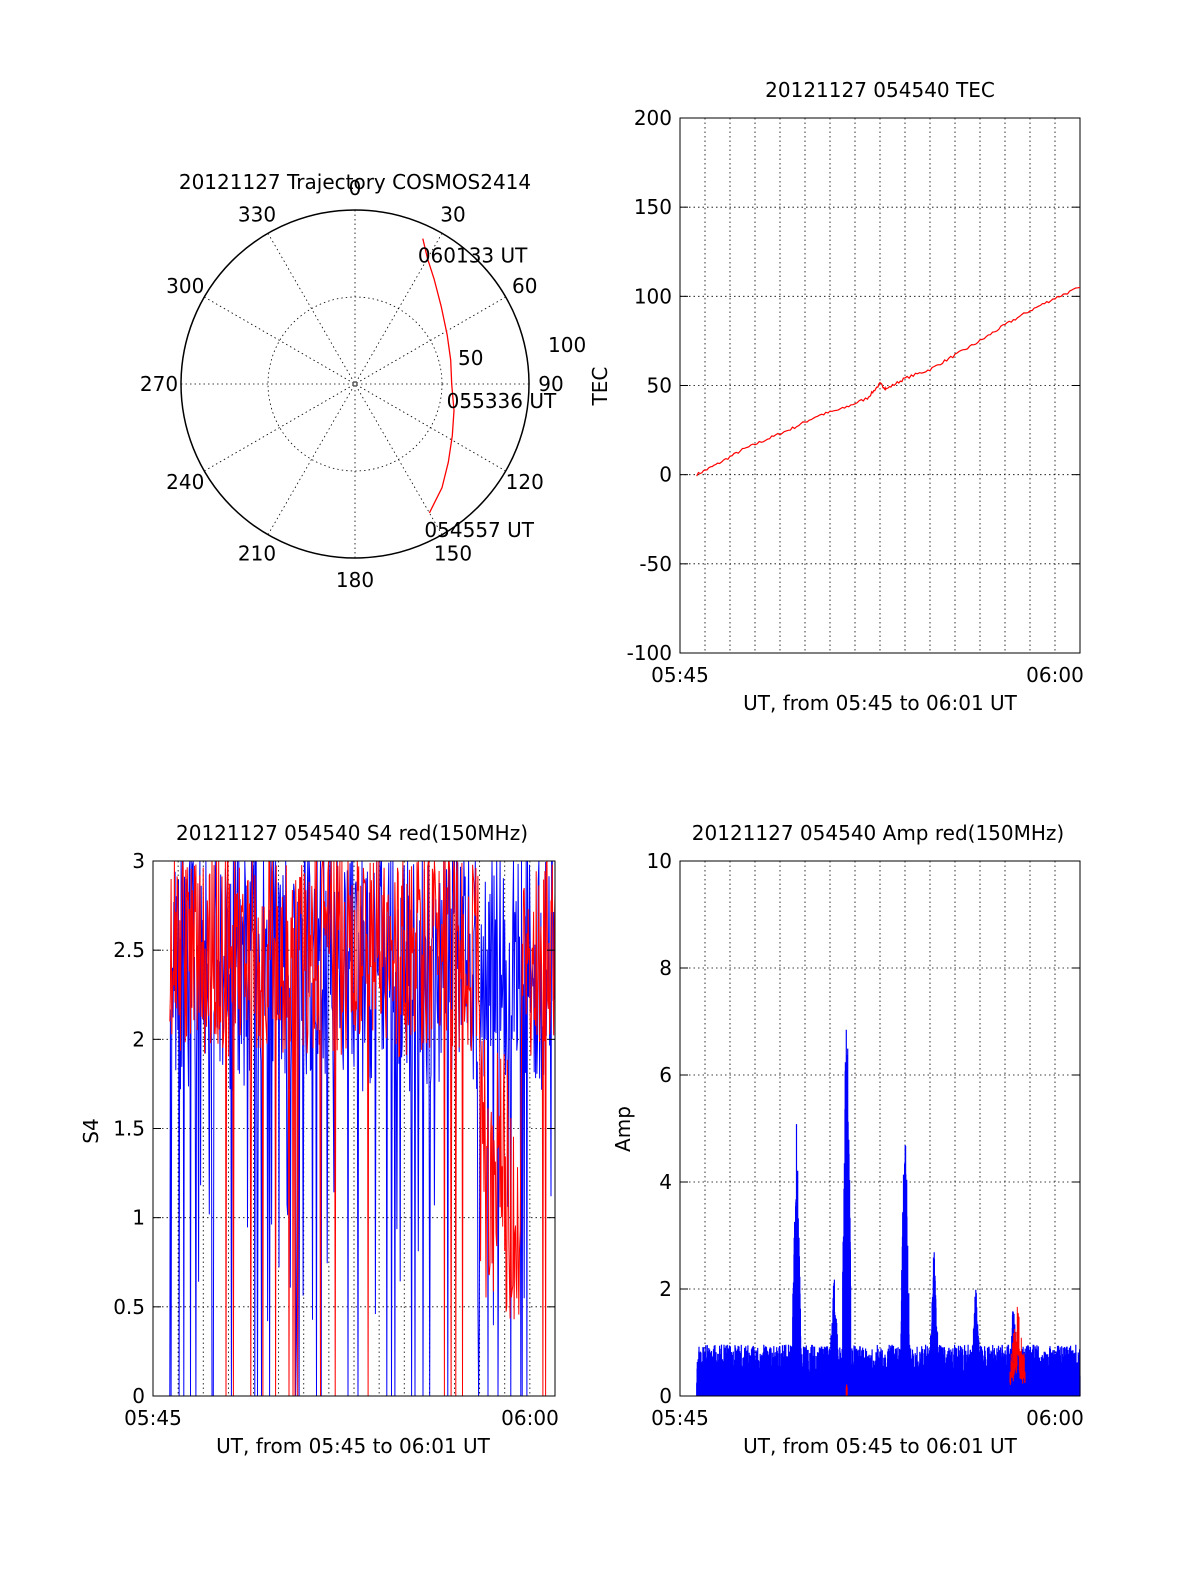 The image size is (1200, 1575). Describe the element at coordinates (185, 482) in the screenshot. I see `polar-azimuth-label: 240` at that location.